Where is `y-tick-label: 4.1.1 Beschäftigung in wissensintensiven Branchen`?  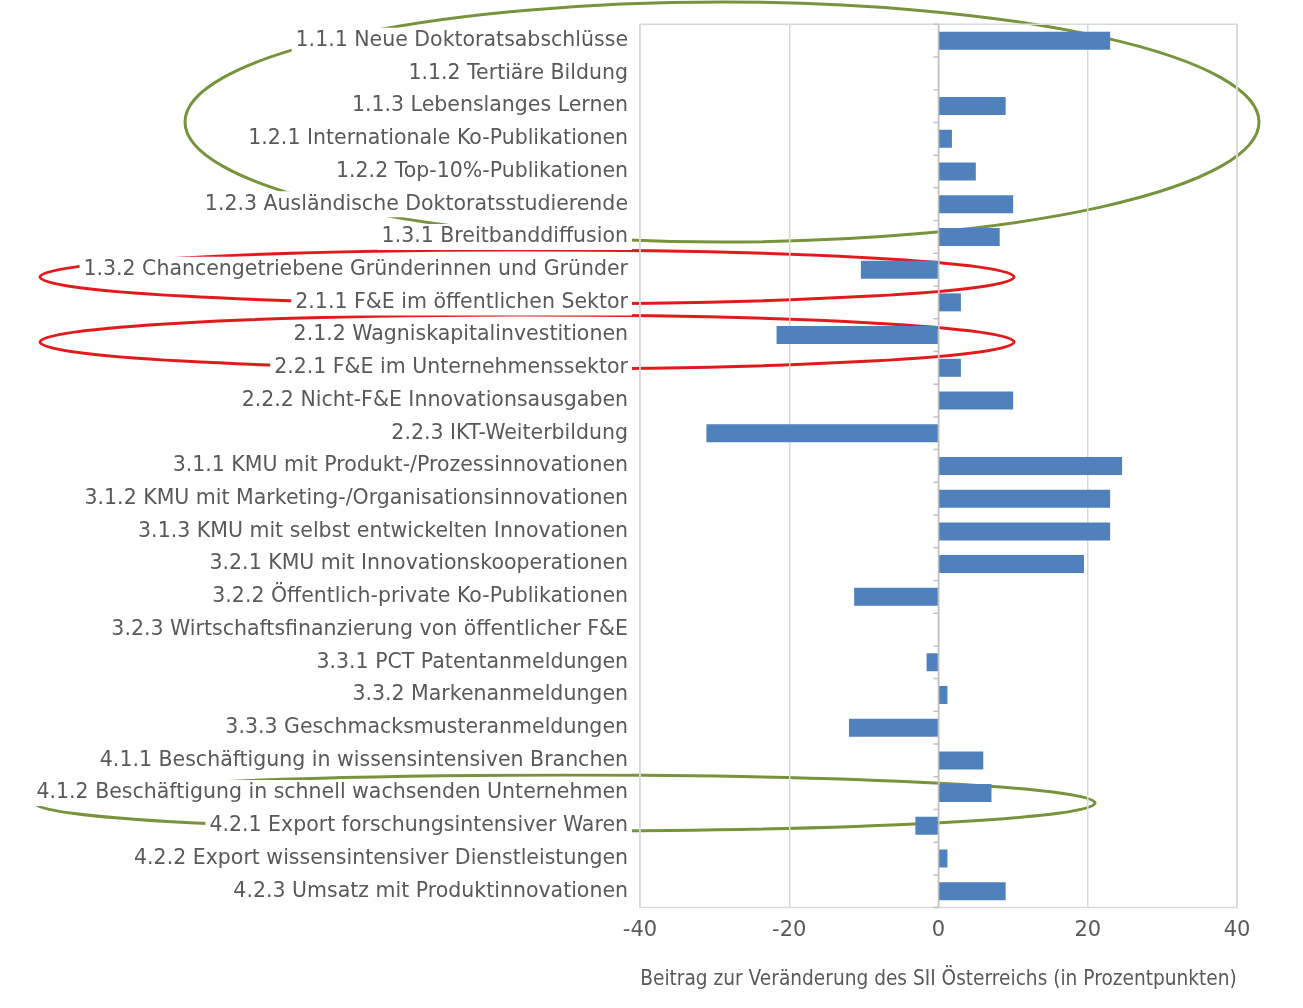 y-tick-label: 4.1.1 Beschäftigung in wissensintensiven Branchen is located at coordinates (363, 758).